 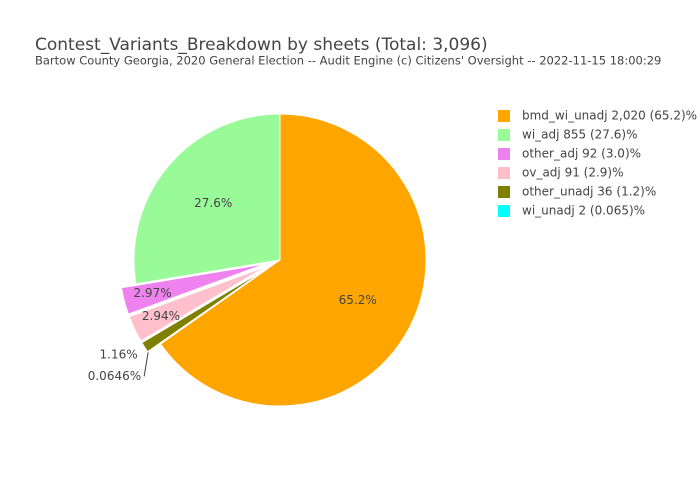 I want to click on legend-label: other_unadj 36 (1.2)%, so click(x=589, y=192).